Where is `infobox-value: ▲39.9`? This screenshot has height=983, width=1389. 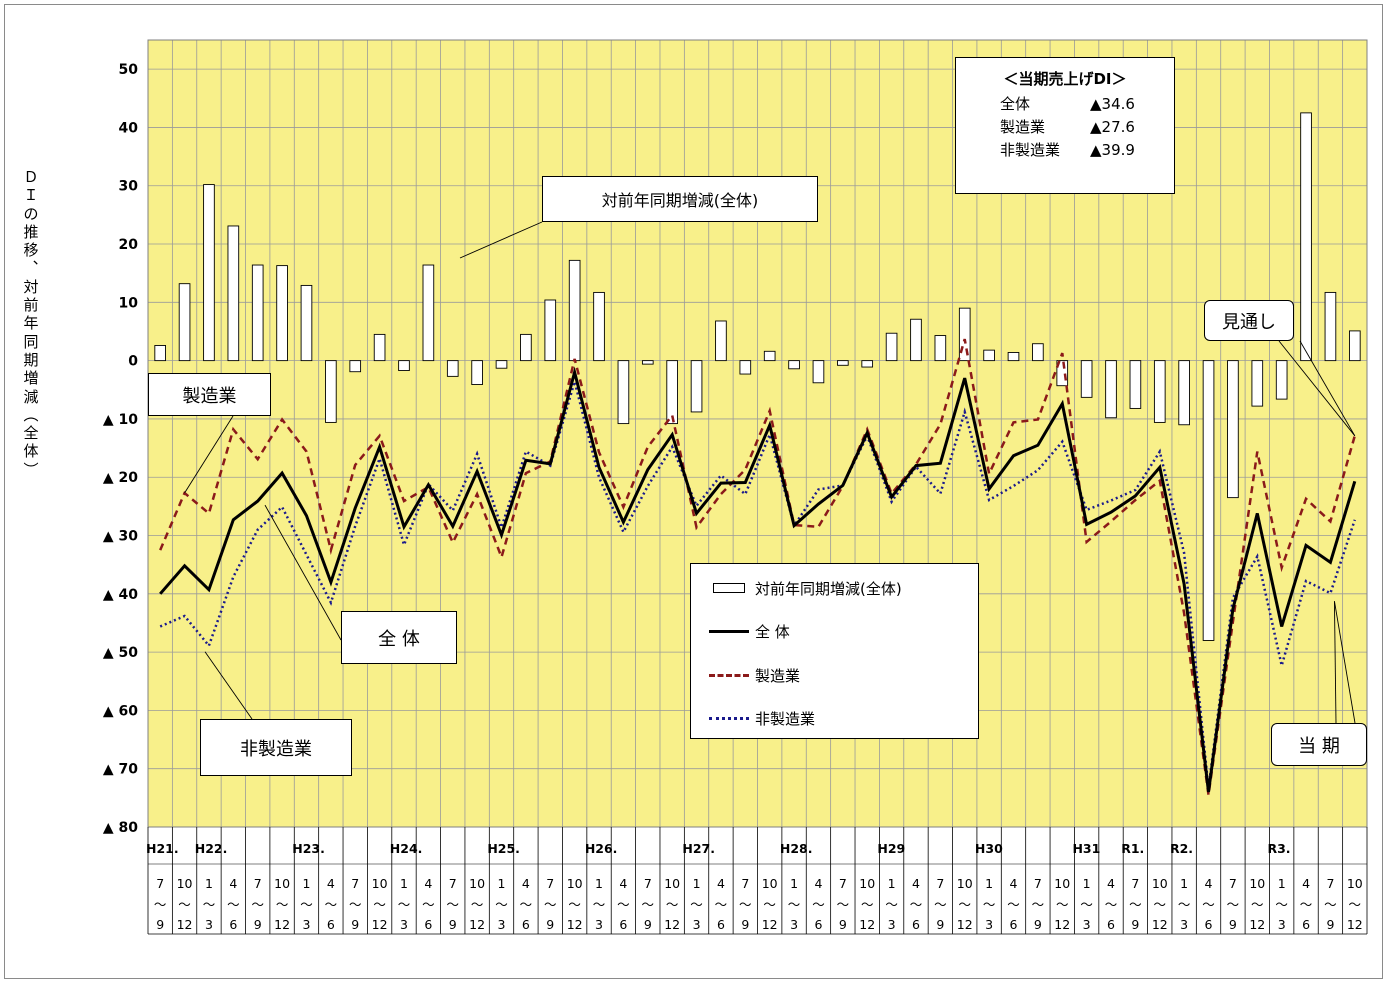 infobox-value: ▲39.9 is located at coordinates (1112, 150).